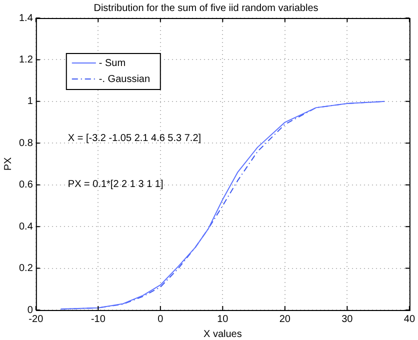  Describe the element at coordinates (8, 164) in the screenshot. I see `y-axis-title: PX` at that location.